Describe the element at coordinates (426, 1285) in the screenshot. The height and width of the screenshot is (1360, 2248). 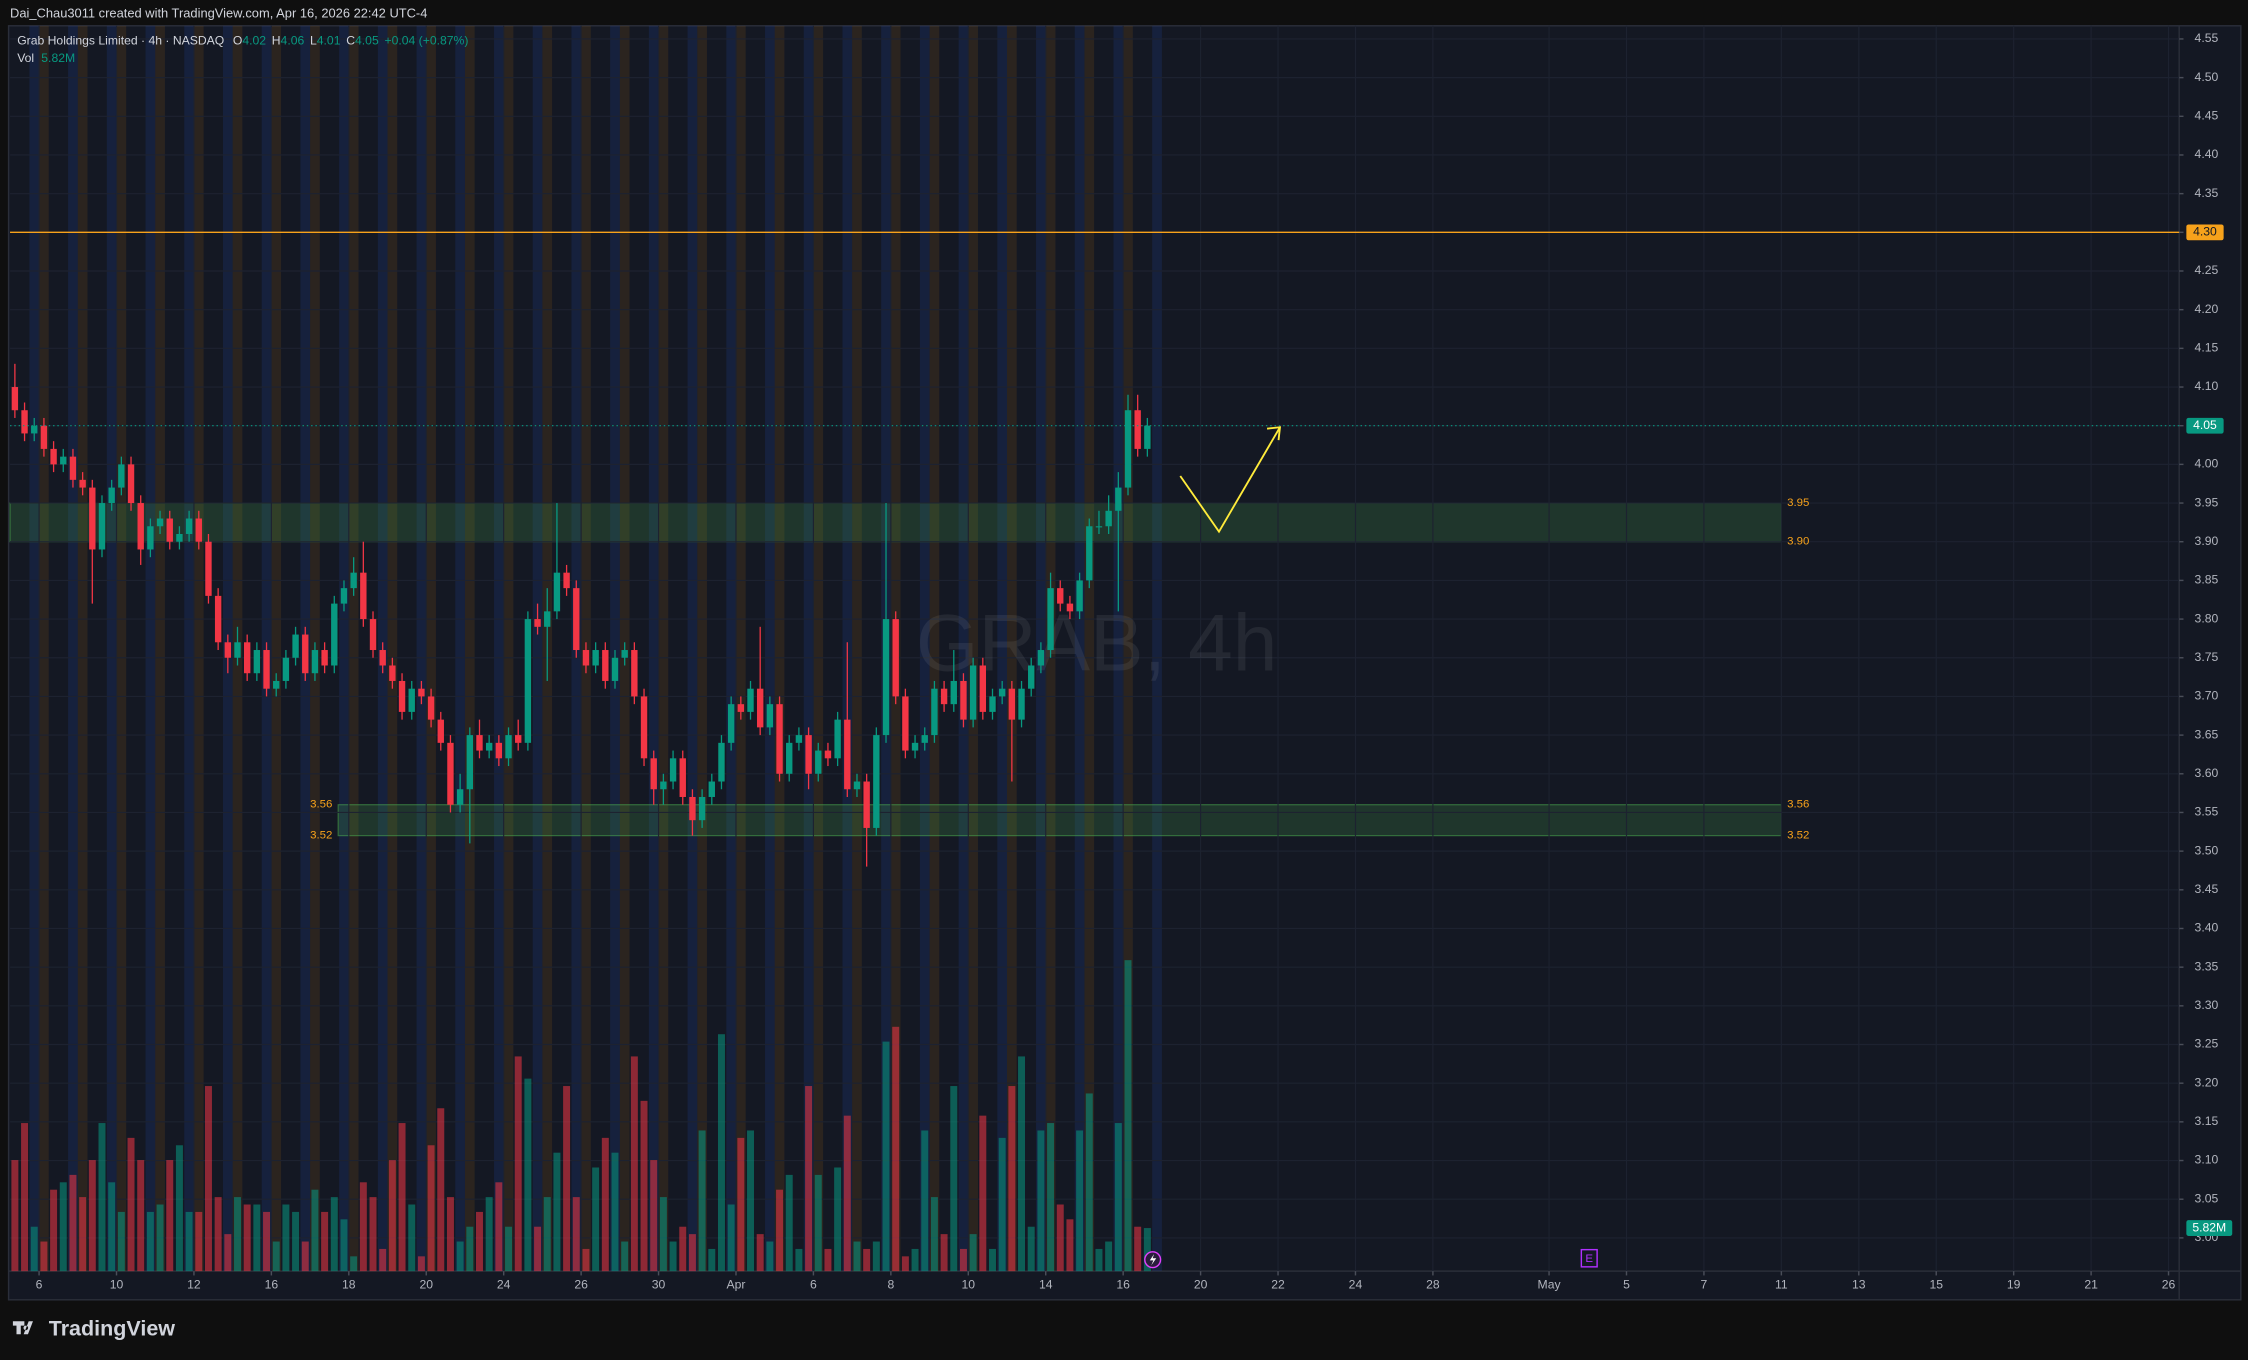
I see `x-tick-label: 20` at that location.